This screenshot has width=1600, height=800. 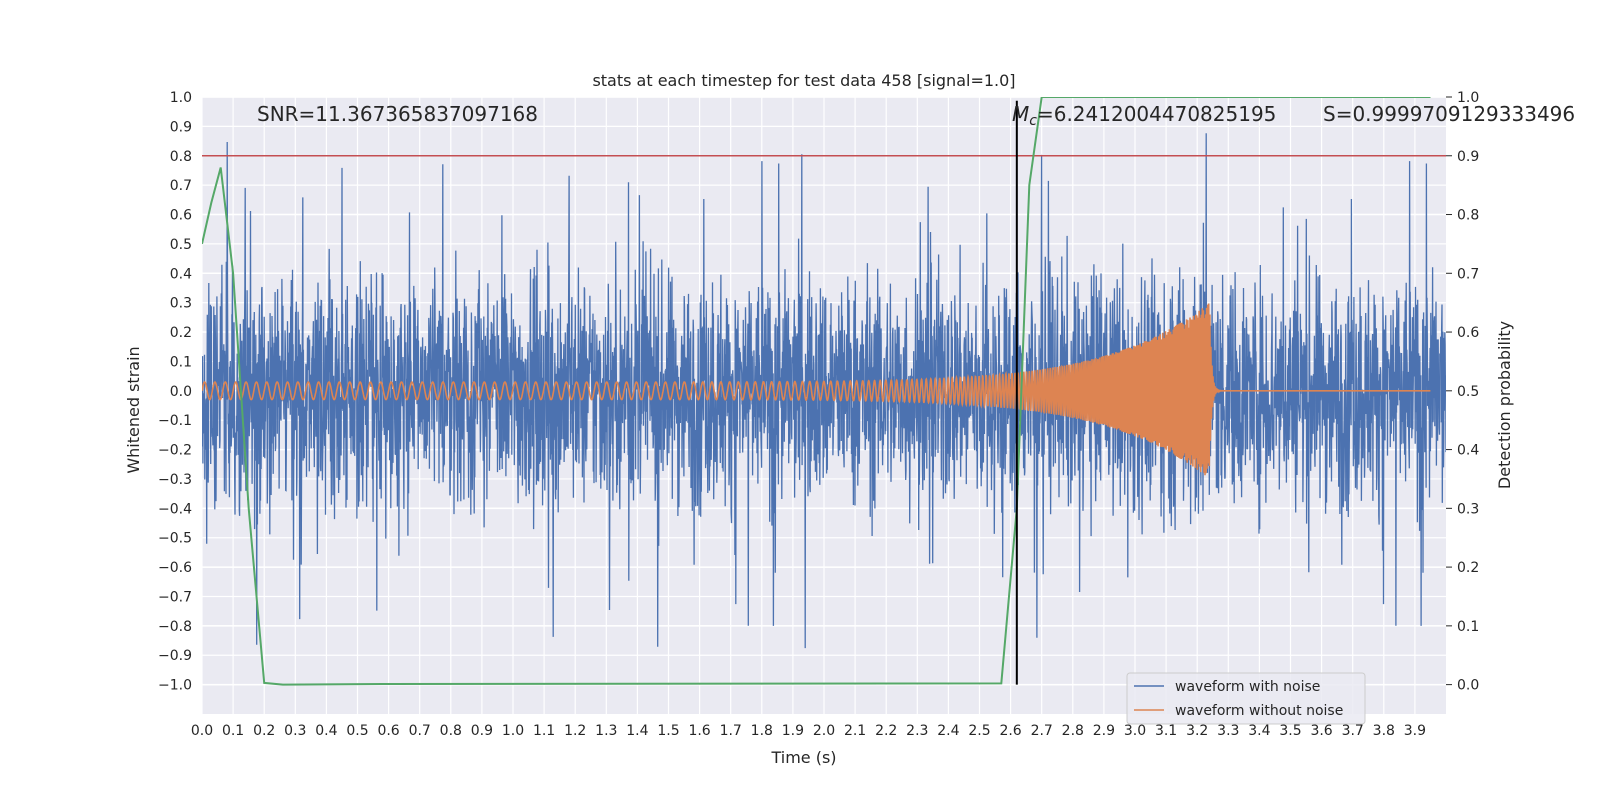 I want to click on x-tick-label: 1.4, so click(x=637, y=731).